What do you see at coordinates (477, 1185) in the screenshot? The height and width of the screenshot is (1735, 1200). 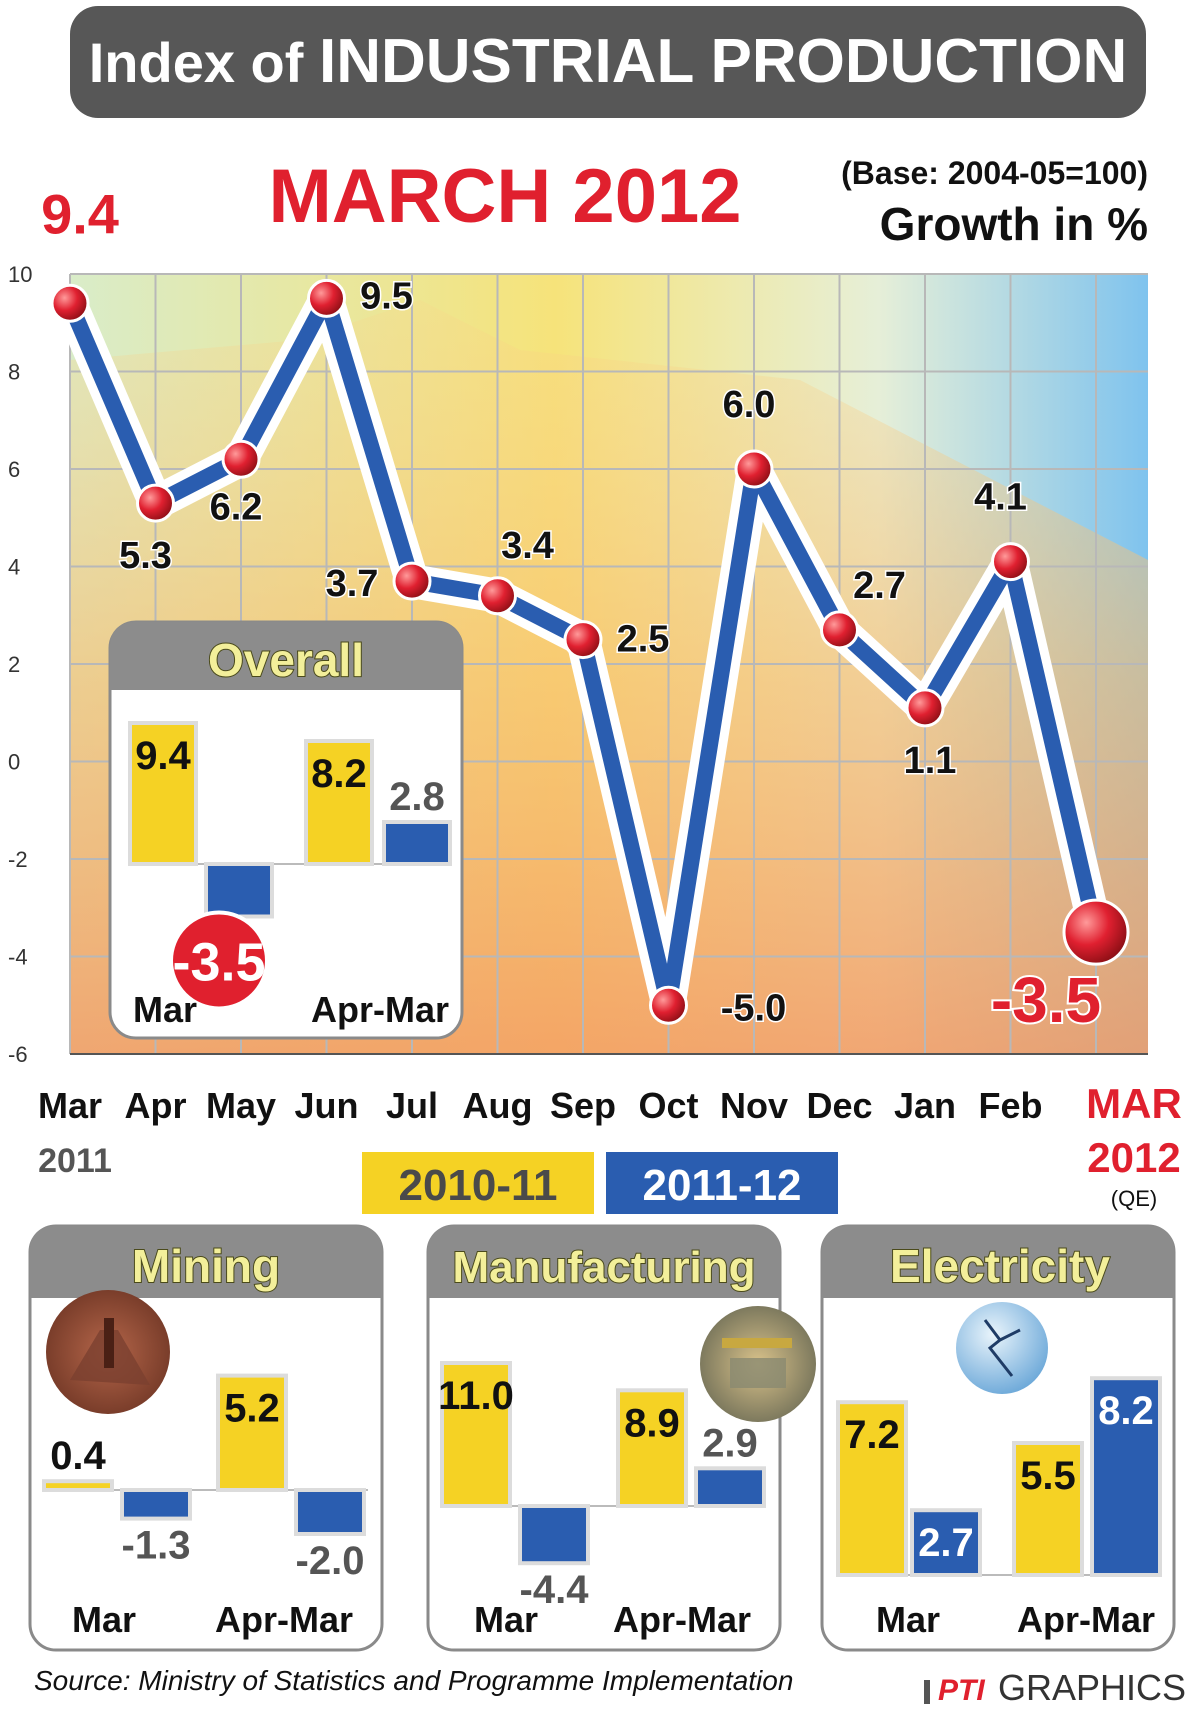 I see `legend-label-2010-11: 2010-11` at bounding box center [477, 1185].